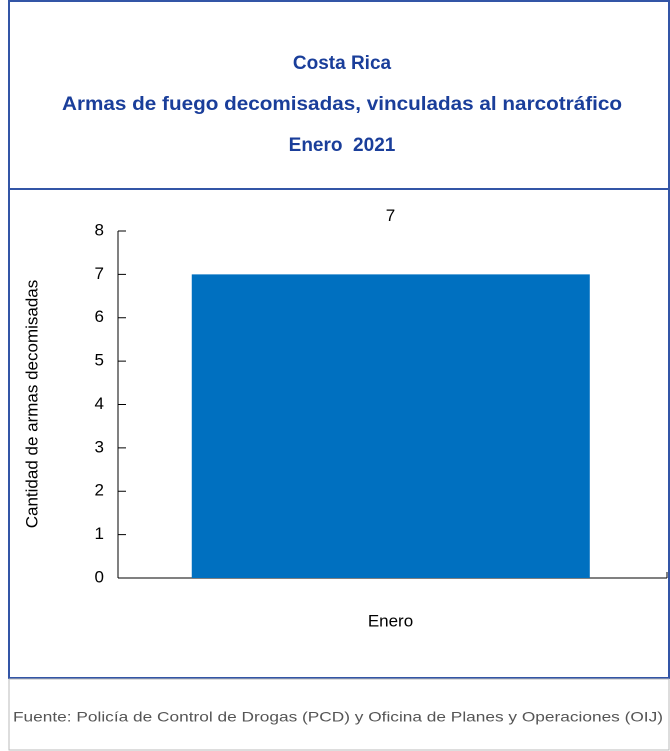 This screenshot has width=670, height=751. What do you see at coordinates (31, 404) in the screenshot?
I see `y-axis-label: Cantidad de armas decomisadas` at bounding box center [31, 404].